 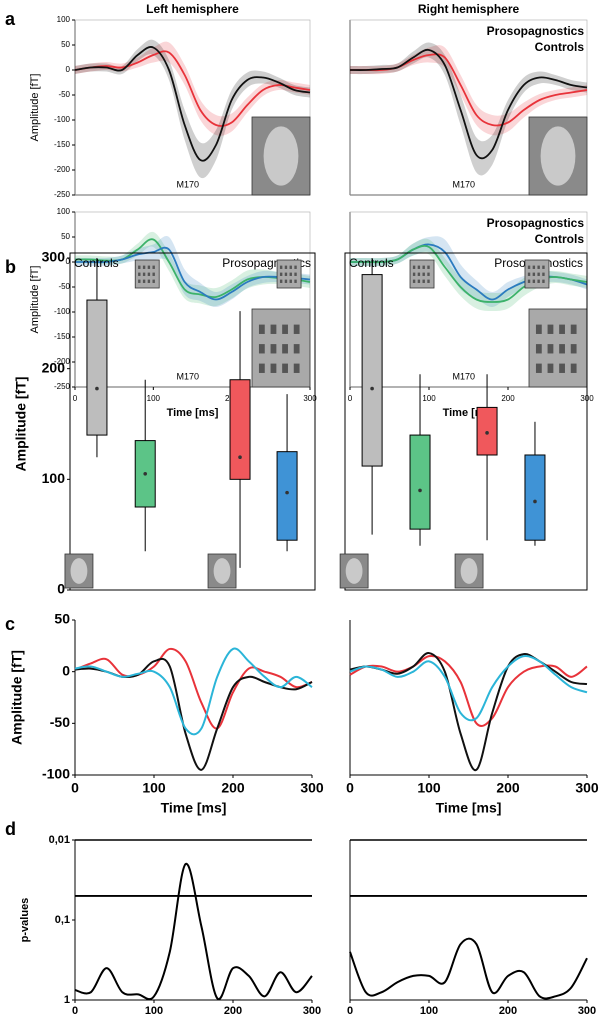 I want to click on column-title: Left hemisphere, so click(x=192, y=9).